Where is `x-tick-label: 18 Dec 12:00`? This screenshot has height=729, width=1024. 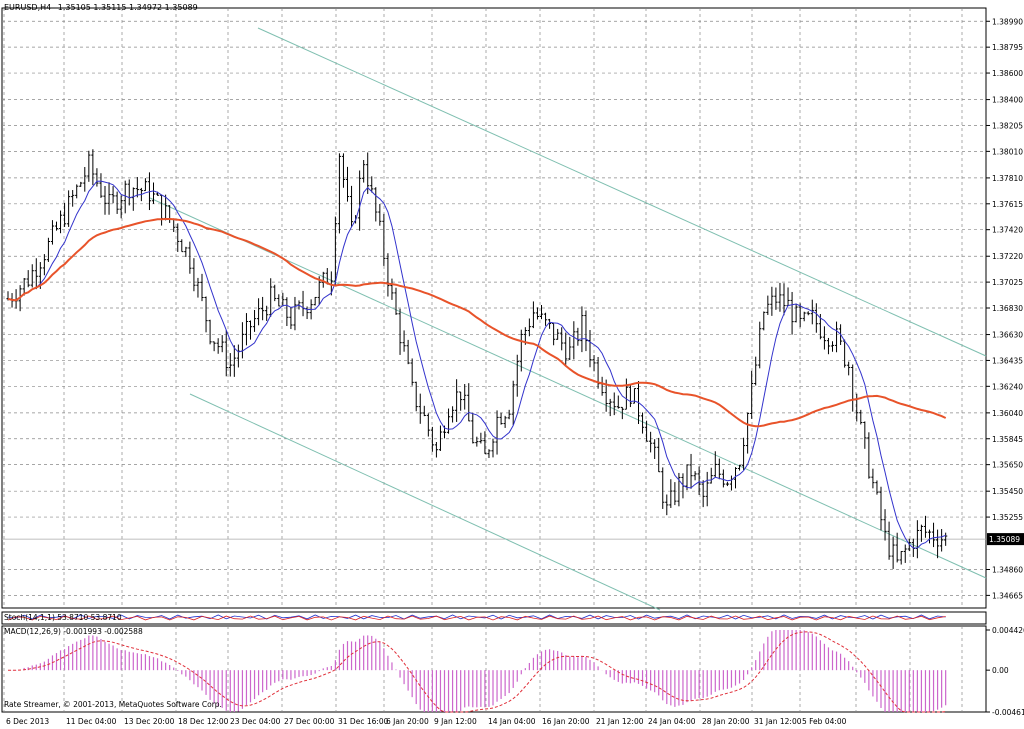 x-tick-label: 18 Dec 12:00 is located at coordinates (203, 721).